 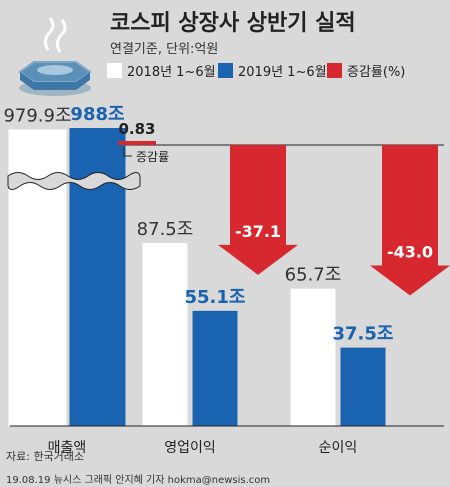 What do you see at coordinates (334, 70) in the screenshot?
I see `legend-swatch-change` at bounding box center [334, 70].